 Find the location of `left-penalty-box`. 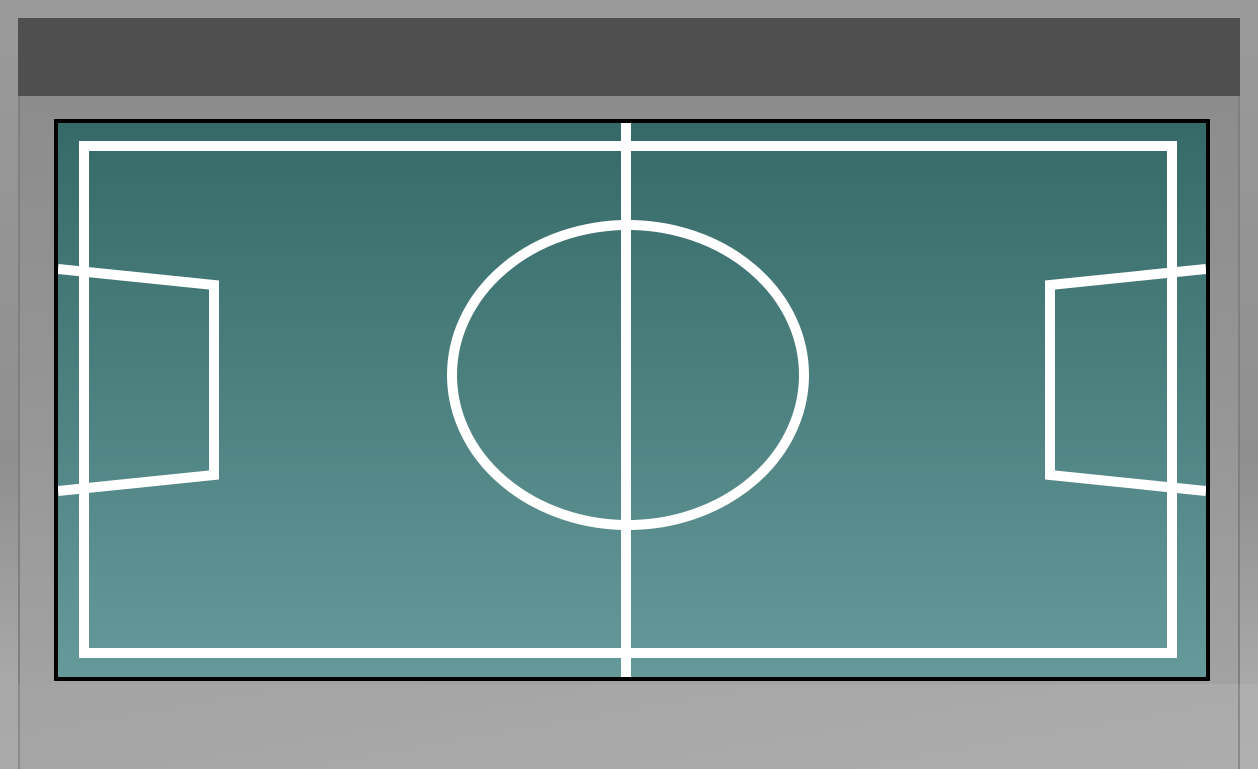

left-penalty-box is located at coordinates (138, 380).